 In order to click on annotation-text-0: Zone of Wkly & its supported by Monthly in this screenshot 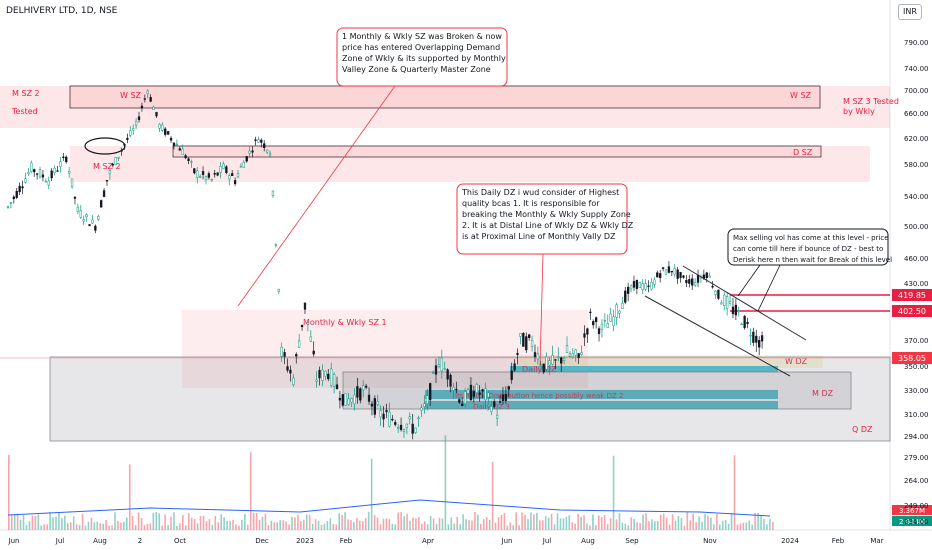, I will do `click(424, 58)`.